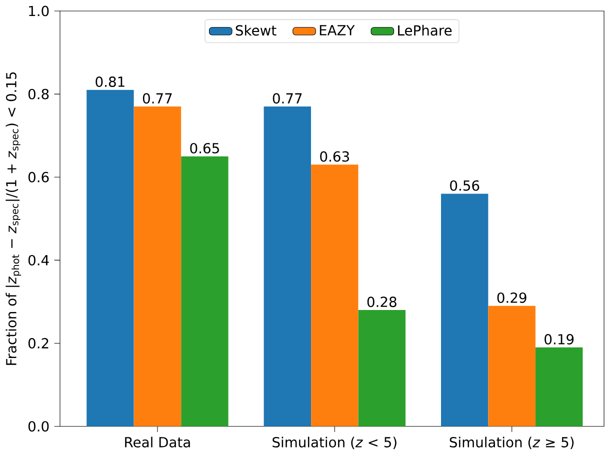  What do you see at coordinates (334, 156) in the screenshot?
I see `data-label: 0.63` at bounding box center [334, 156].